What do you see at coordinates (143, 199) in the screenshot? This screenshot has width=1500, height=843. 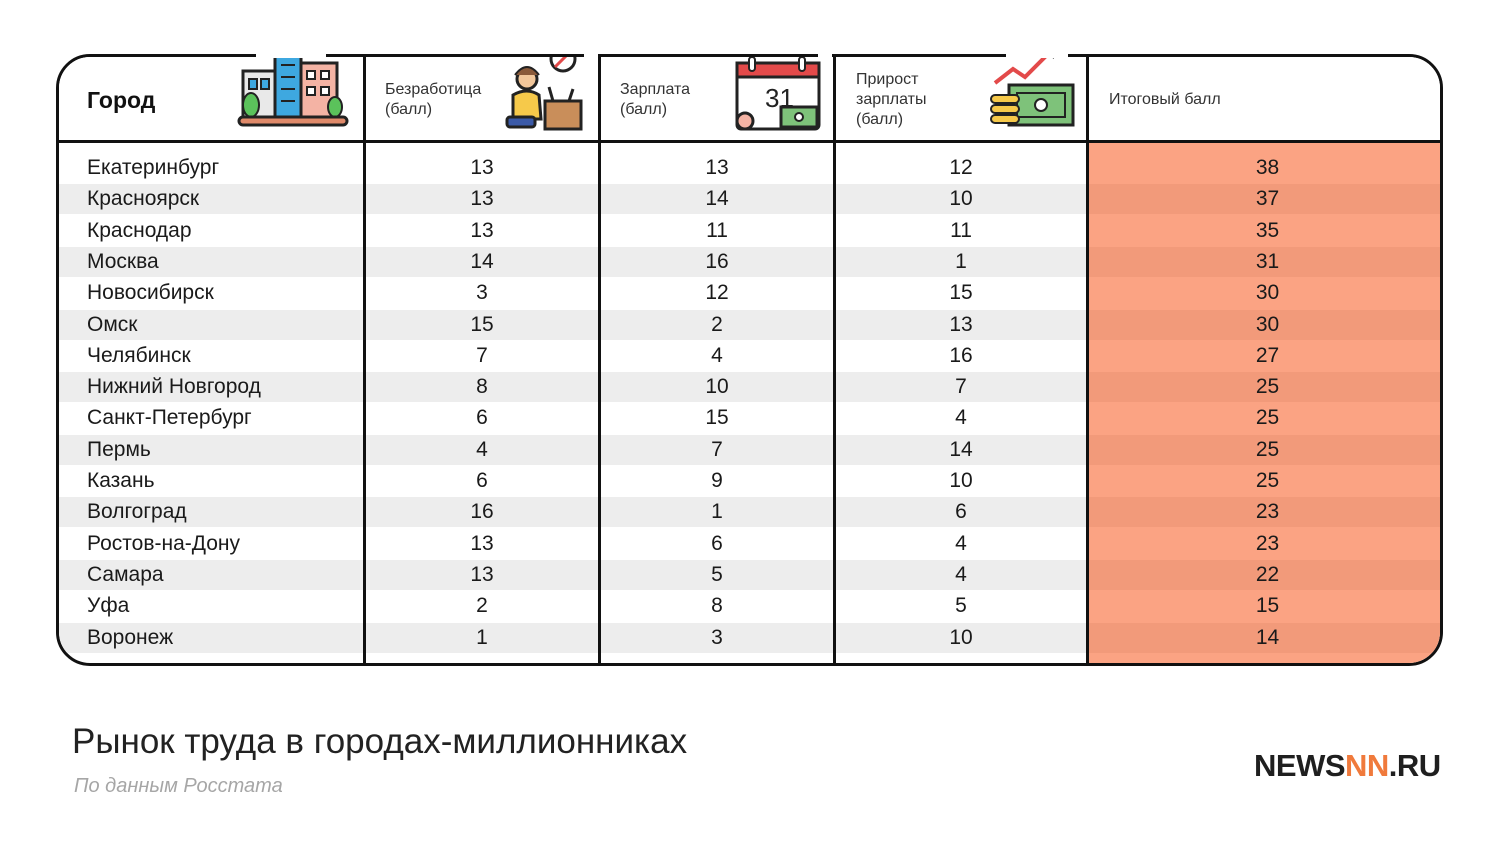 I see `city-name: Красноярск` at bounding box center [143, 199].